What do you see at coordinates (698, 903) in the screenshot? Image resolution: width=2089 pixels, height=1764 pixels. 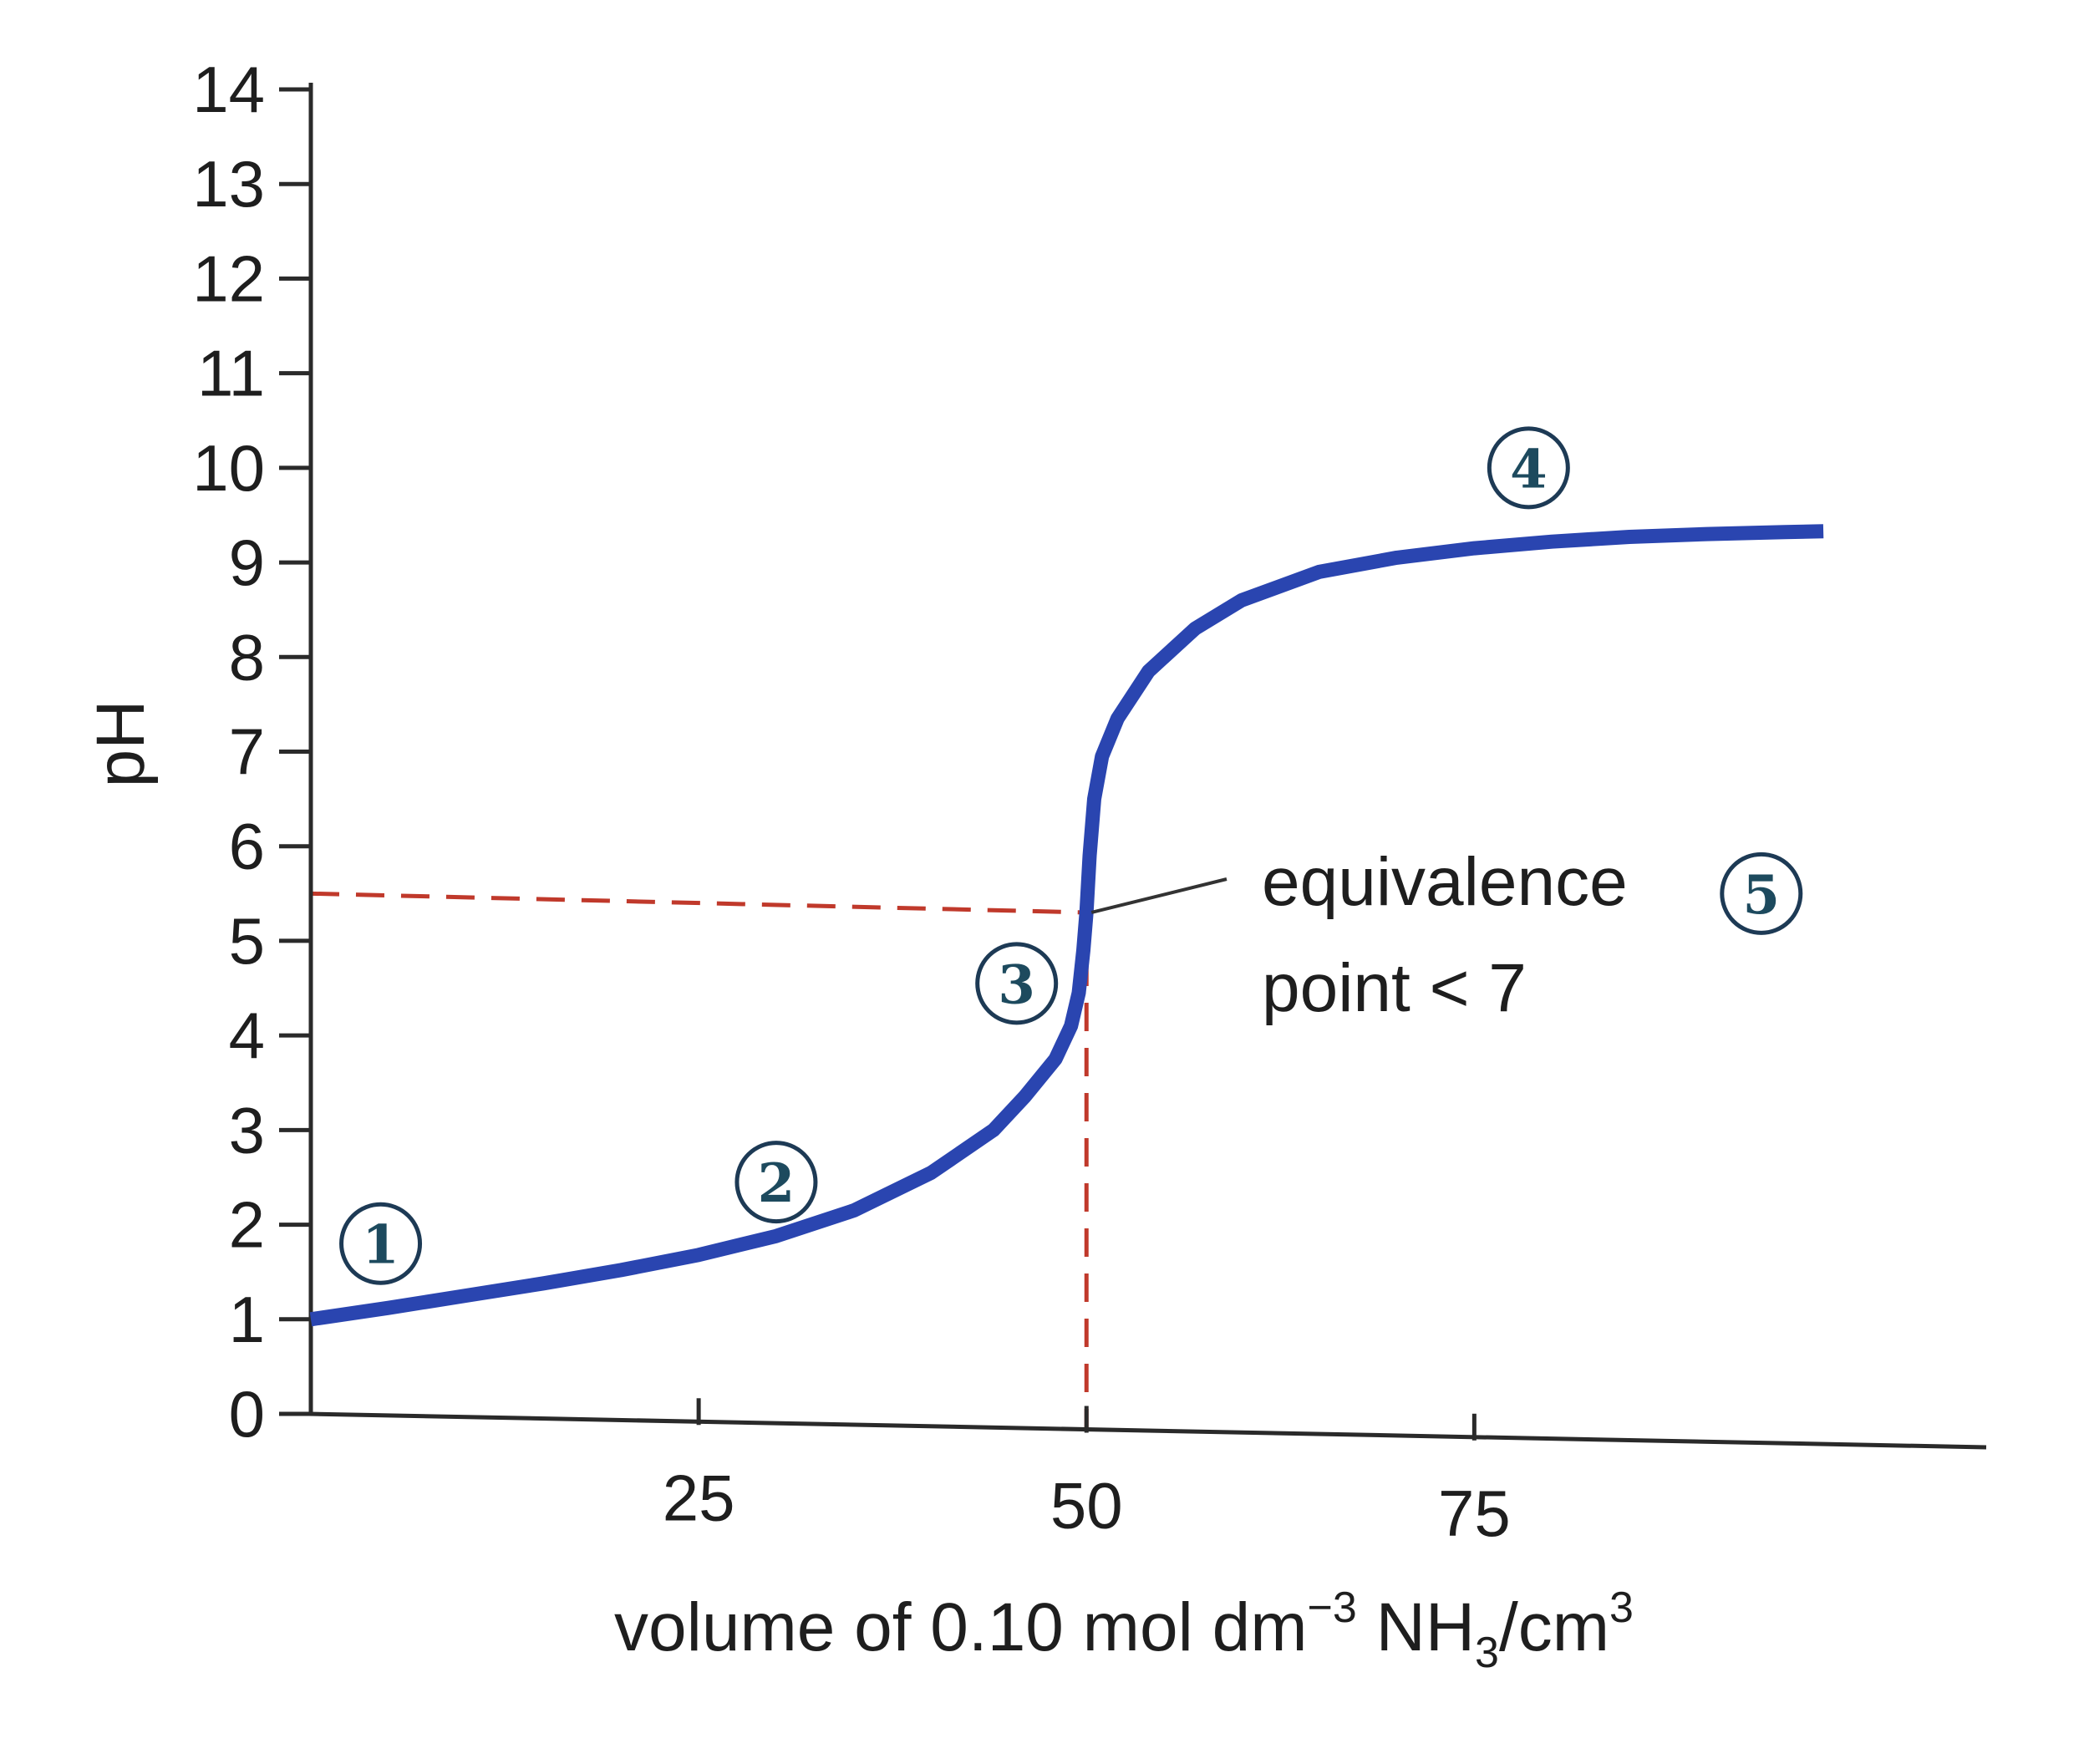 I see `horizontal-guide-line` at bounding box center [698, 903].